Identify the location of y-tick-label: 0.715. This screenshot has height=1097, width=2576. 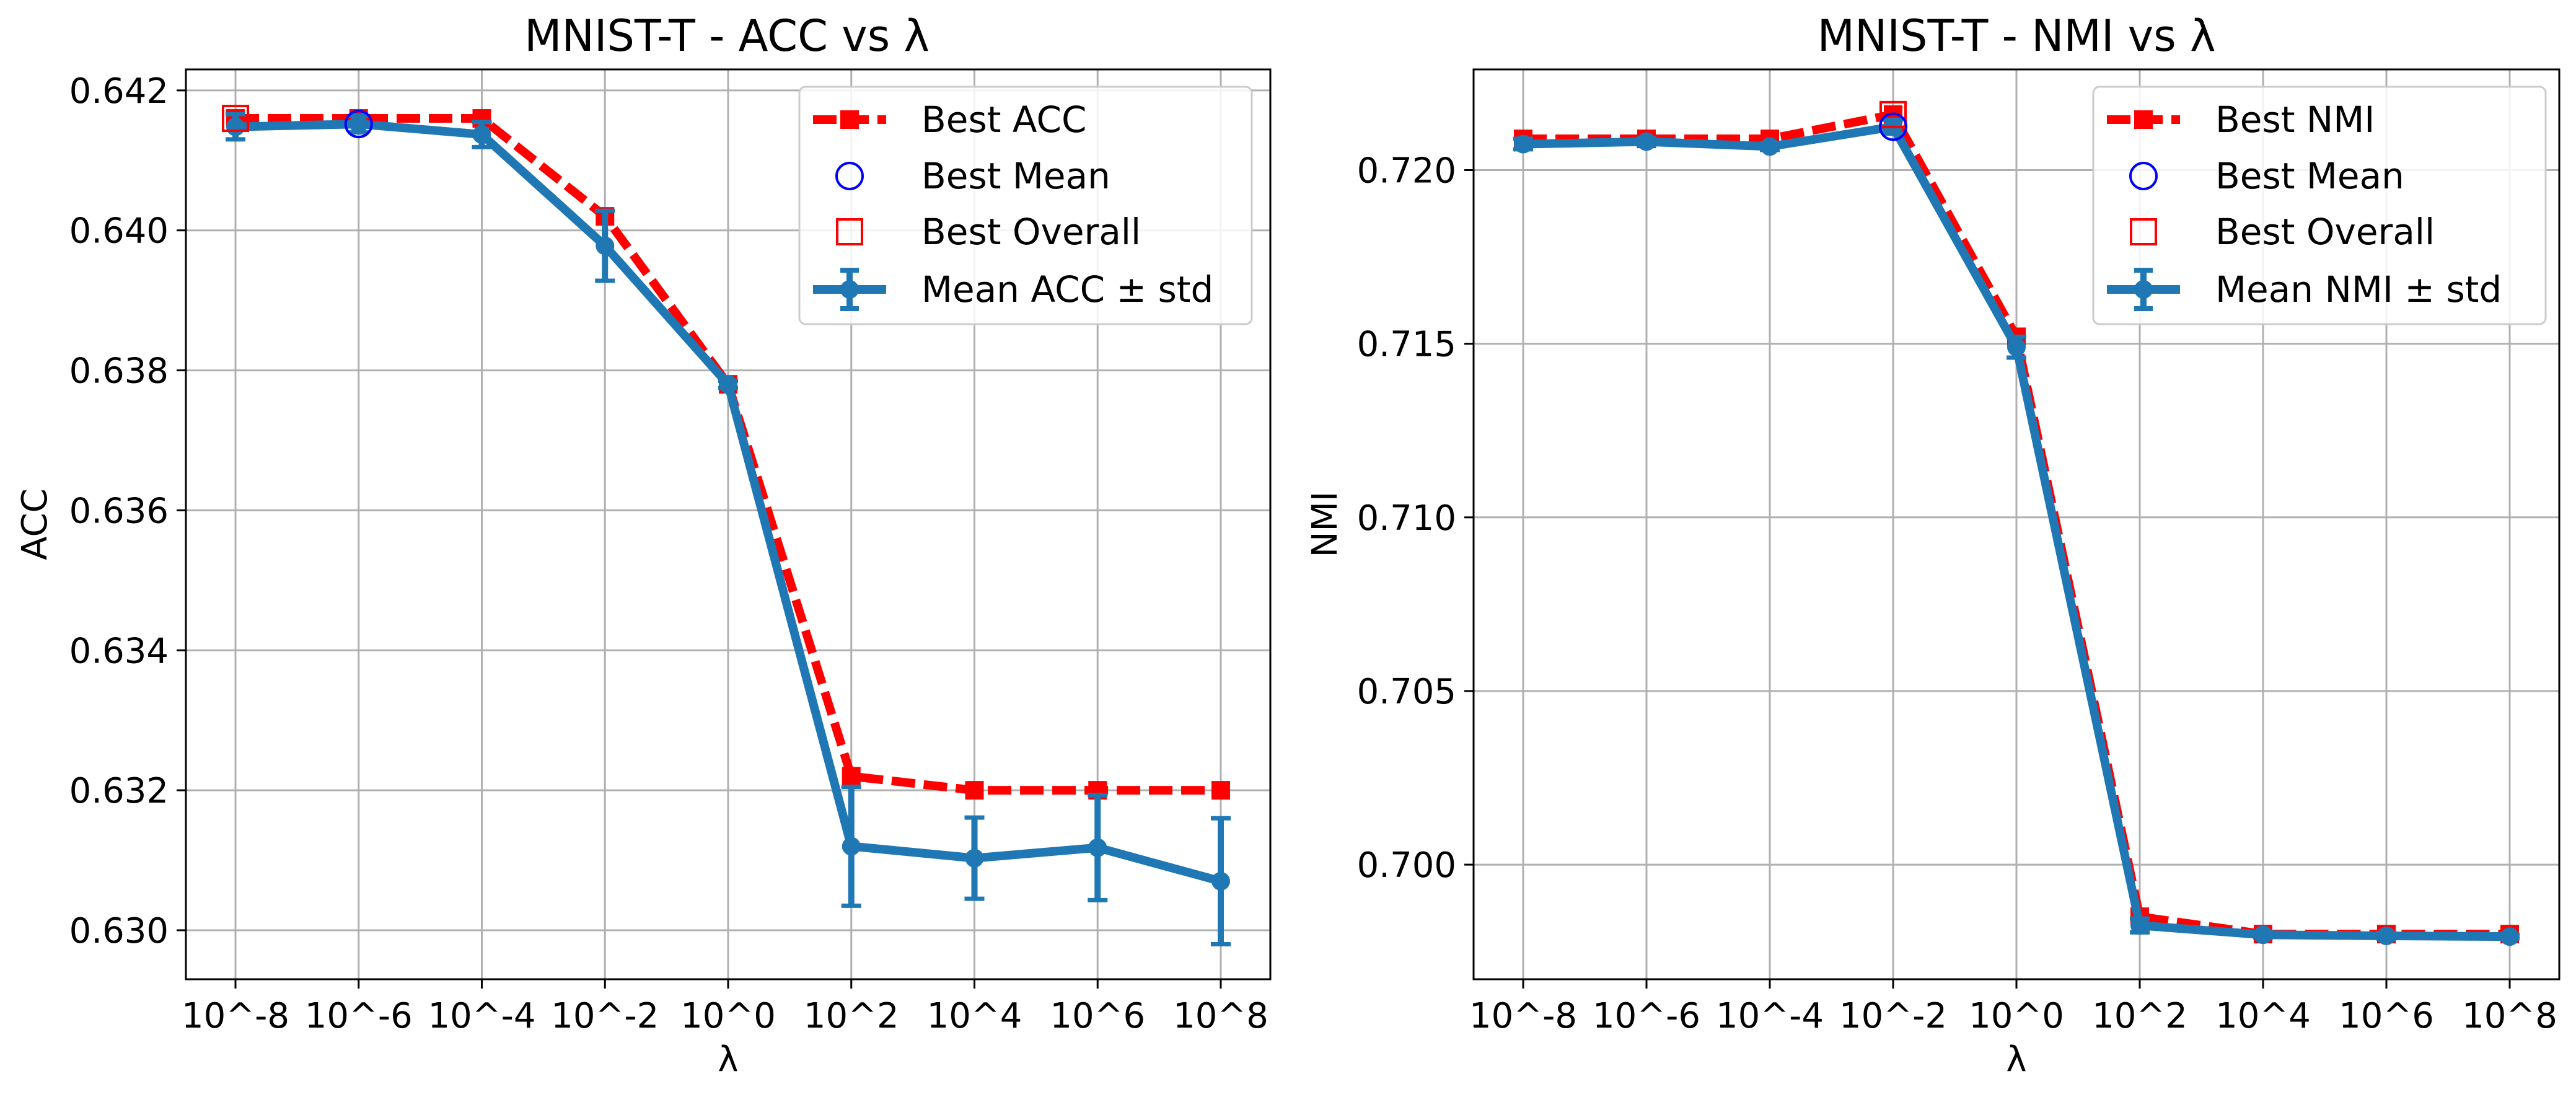
(1407, 345).